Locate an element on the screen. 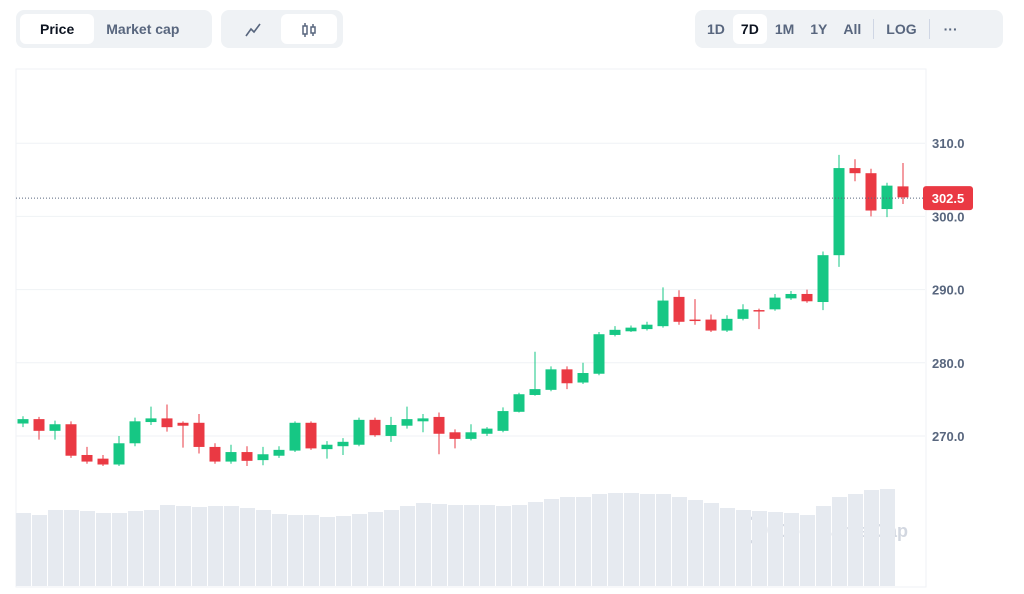  candle-chart-button is located at coordinates (309, 29).